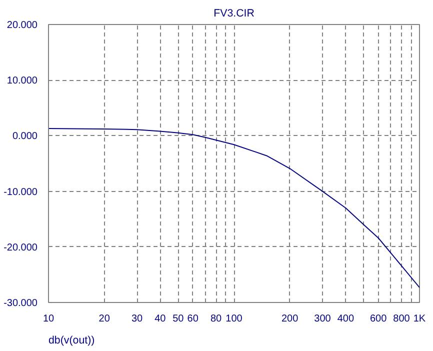 This screenshot has height=351, width=433. Describe the element at coordinates (234, 319) in the screenshot. I see `x-tick-label: 100` at that location.